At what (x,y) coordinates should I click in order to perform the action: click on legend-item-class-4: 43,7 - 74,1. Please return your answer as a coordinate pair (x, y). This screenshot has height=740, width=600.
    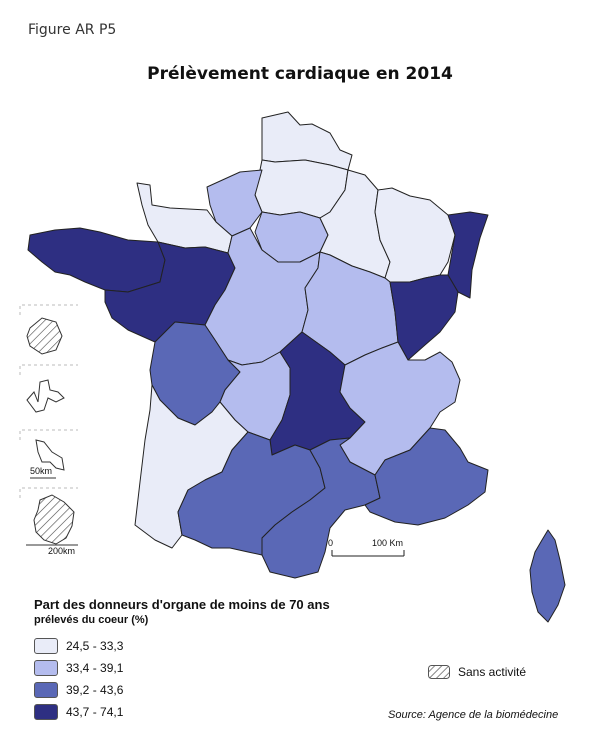
    Looking at the image, I should click on (78, 712).